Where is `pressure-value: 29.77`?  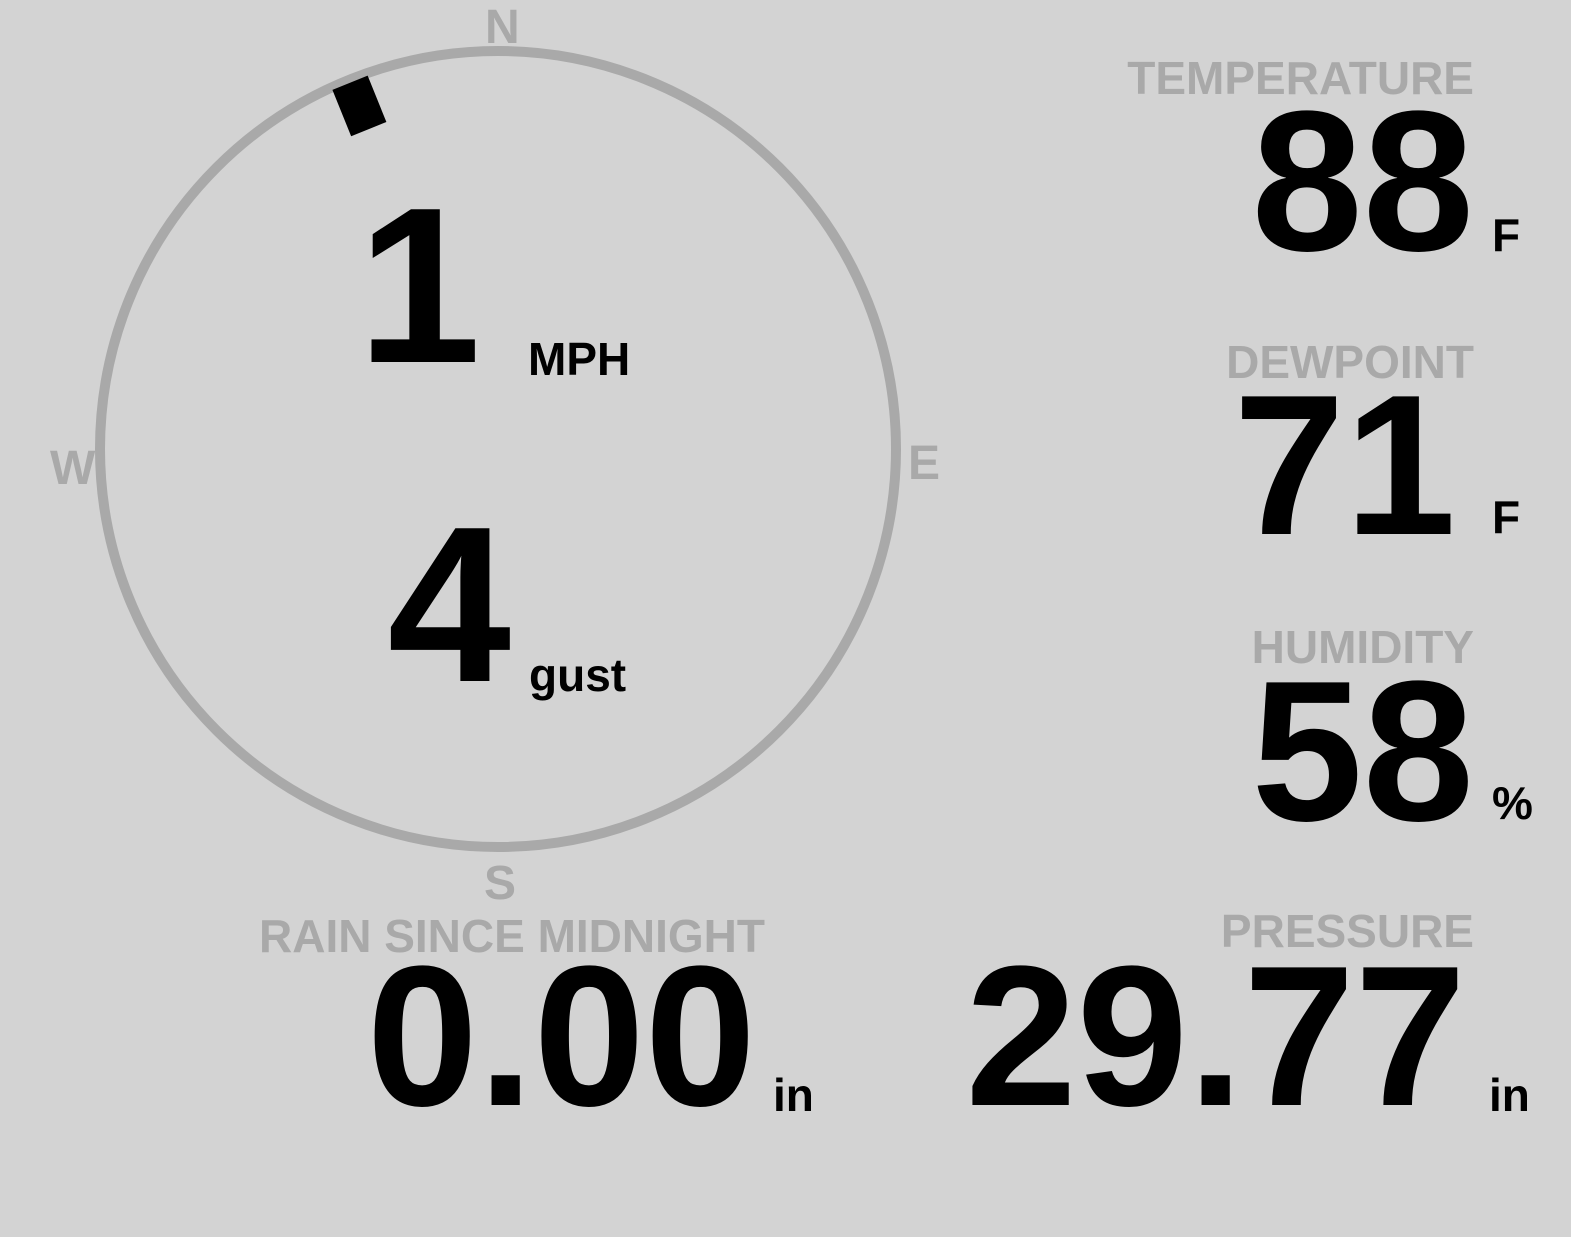 pressure-value: 29.77 is located at coordinates (1216, 1036).